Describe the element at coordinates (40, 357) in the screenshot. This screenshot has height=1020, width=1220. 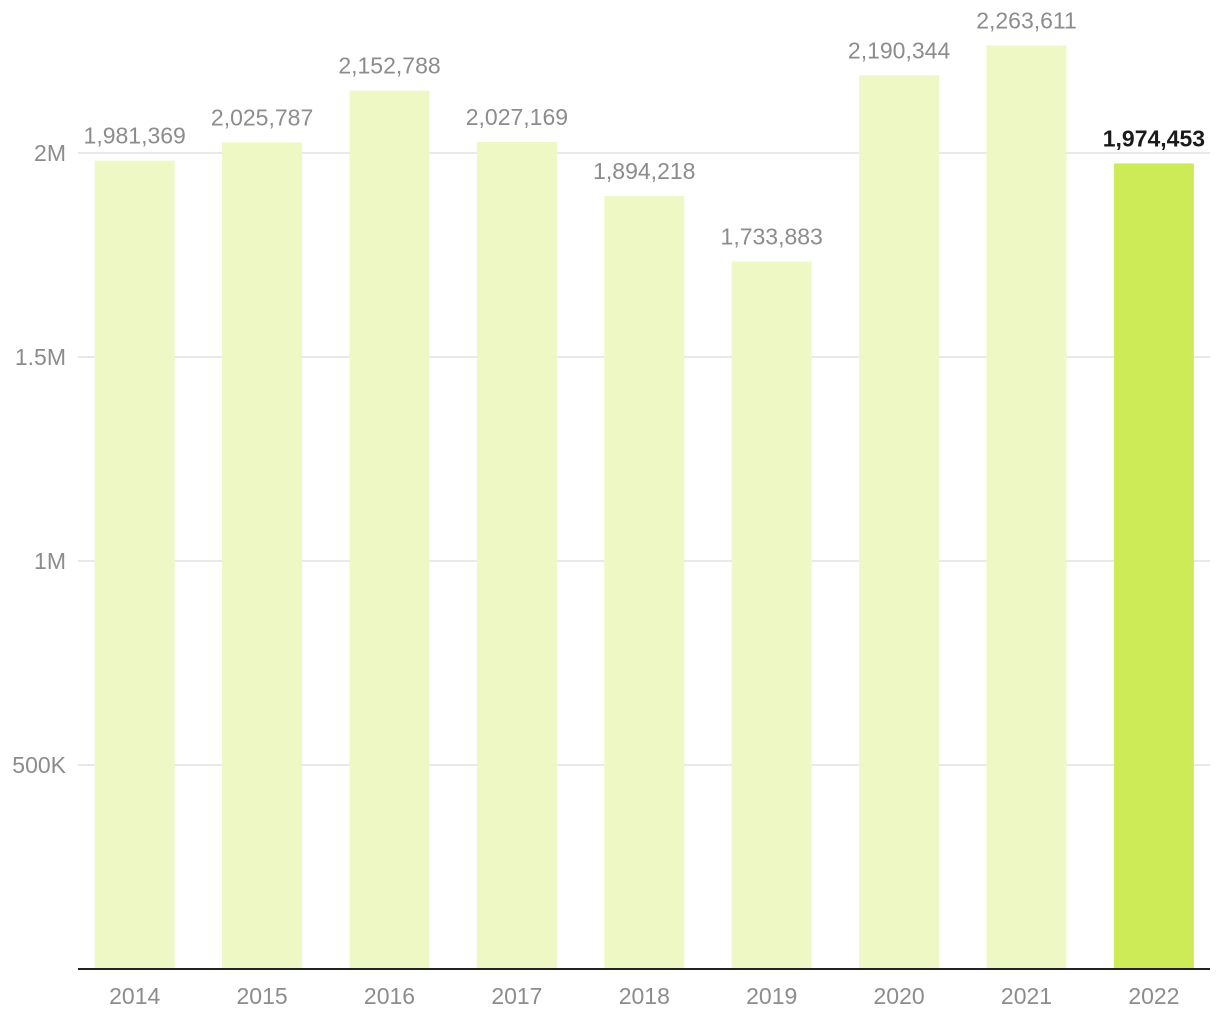
I see `y-tick-label: 1.5M` at that location.